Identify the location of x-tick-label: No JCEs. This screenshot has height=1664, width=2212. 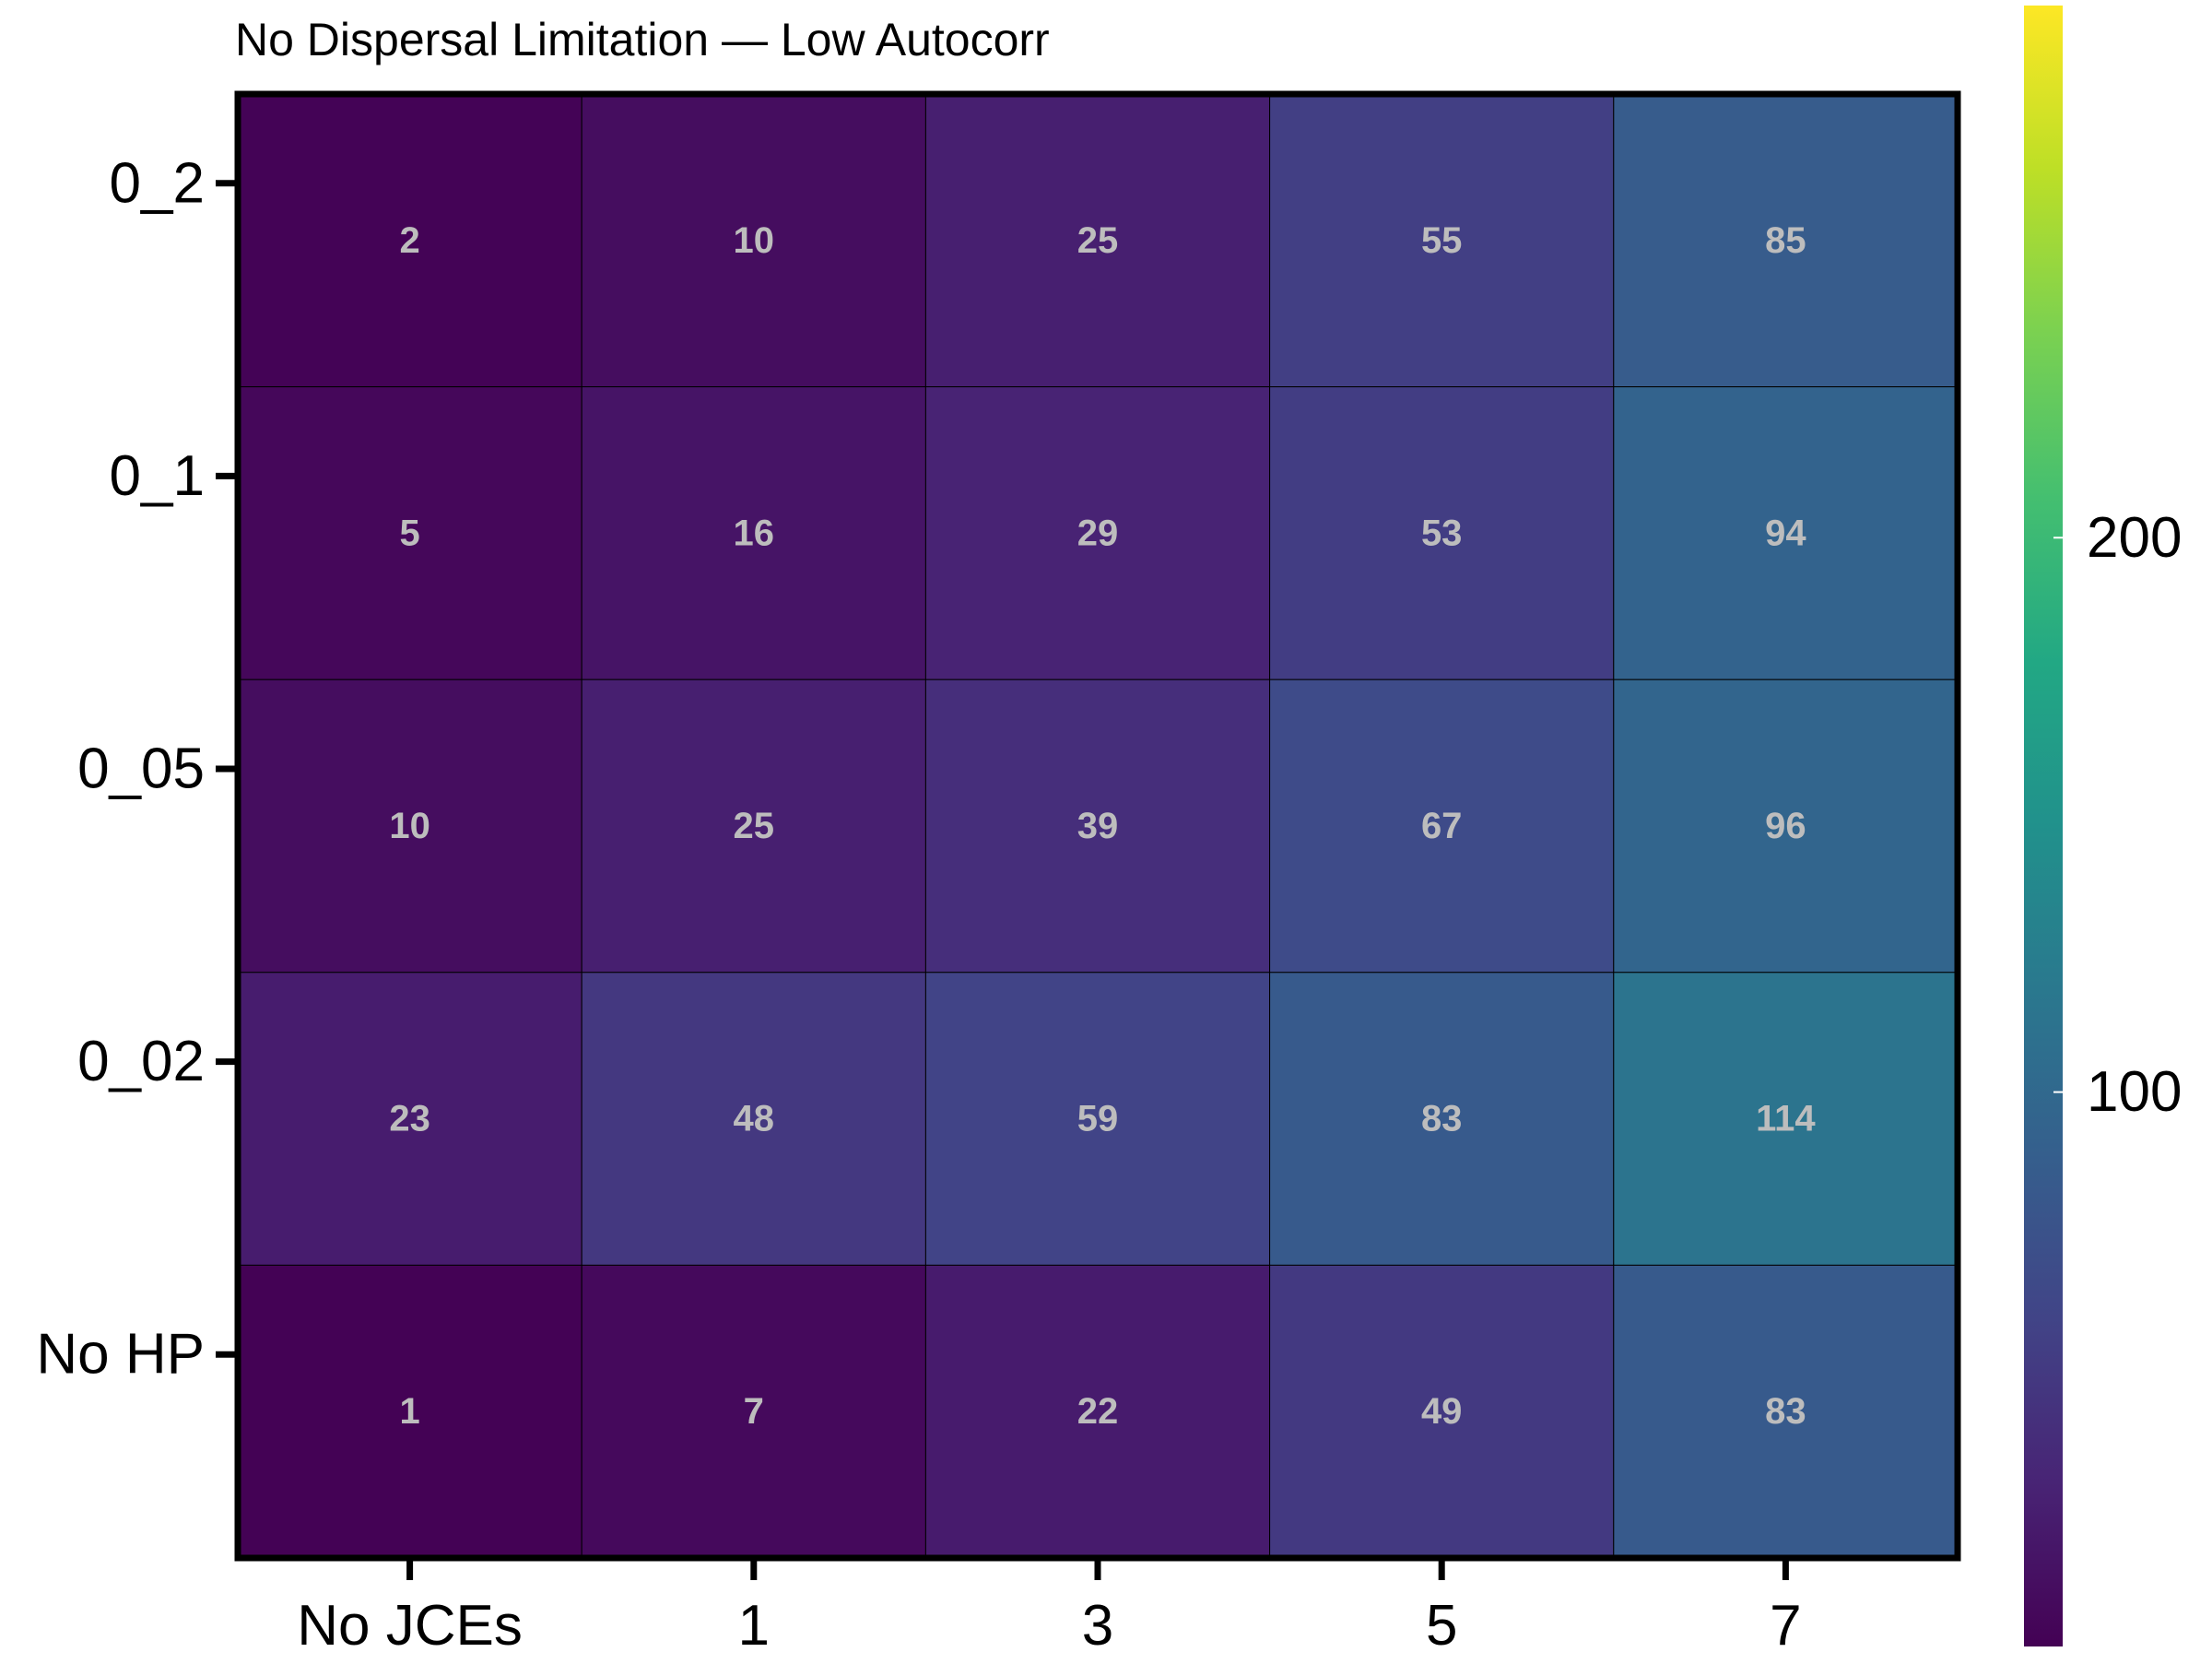
(410, 1626).